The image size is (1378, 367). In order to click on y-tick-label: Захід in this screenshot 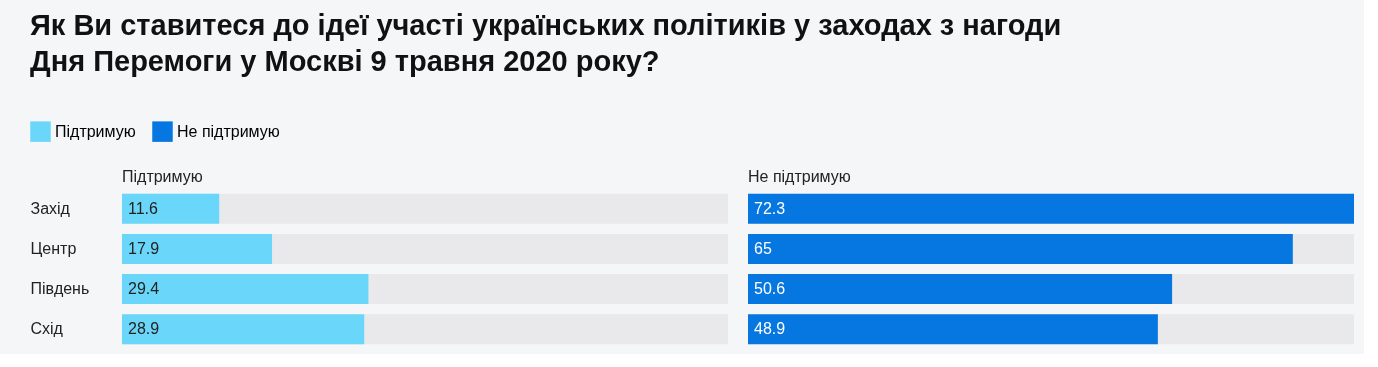, I will do `click(50, 208)`.